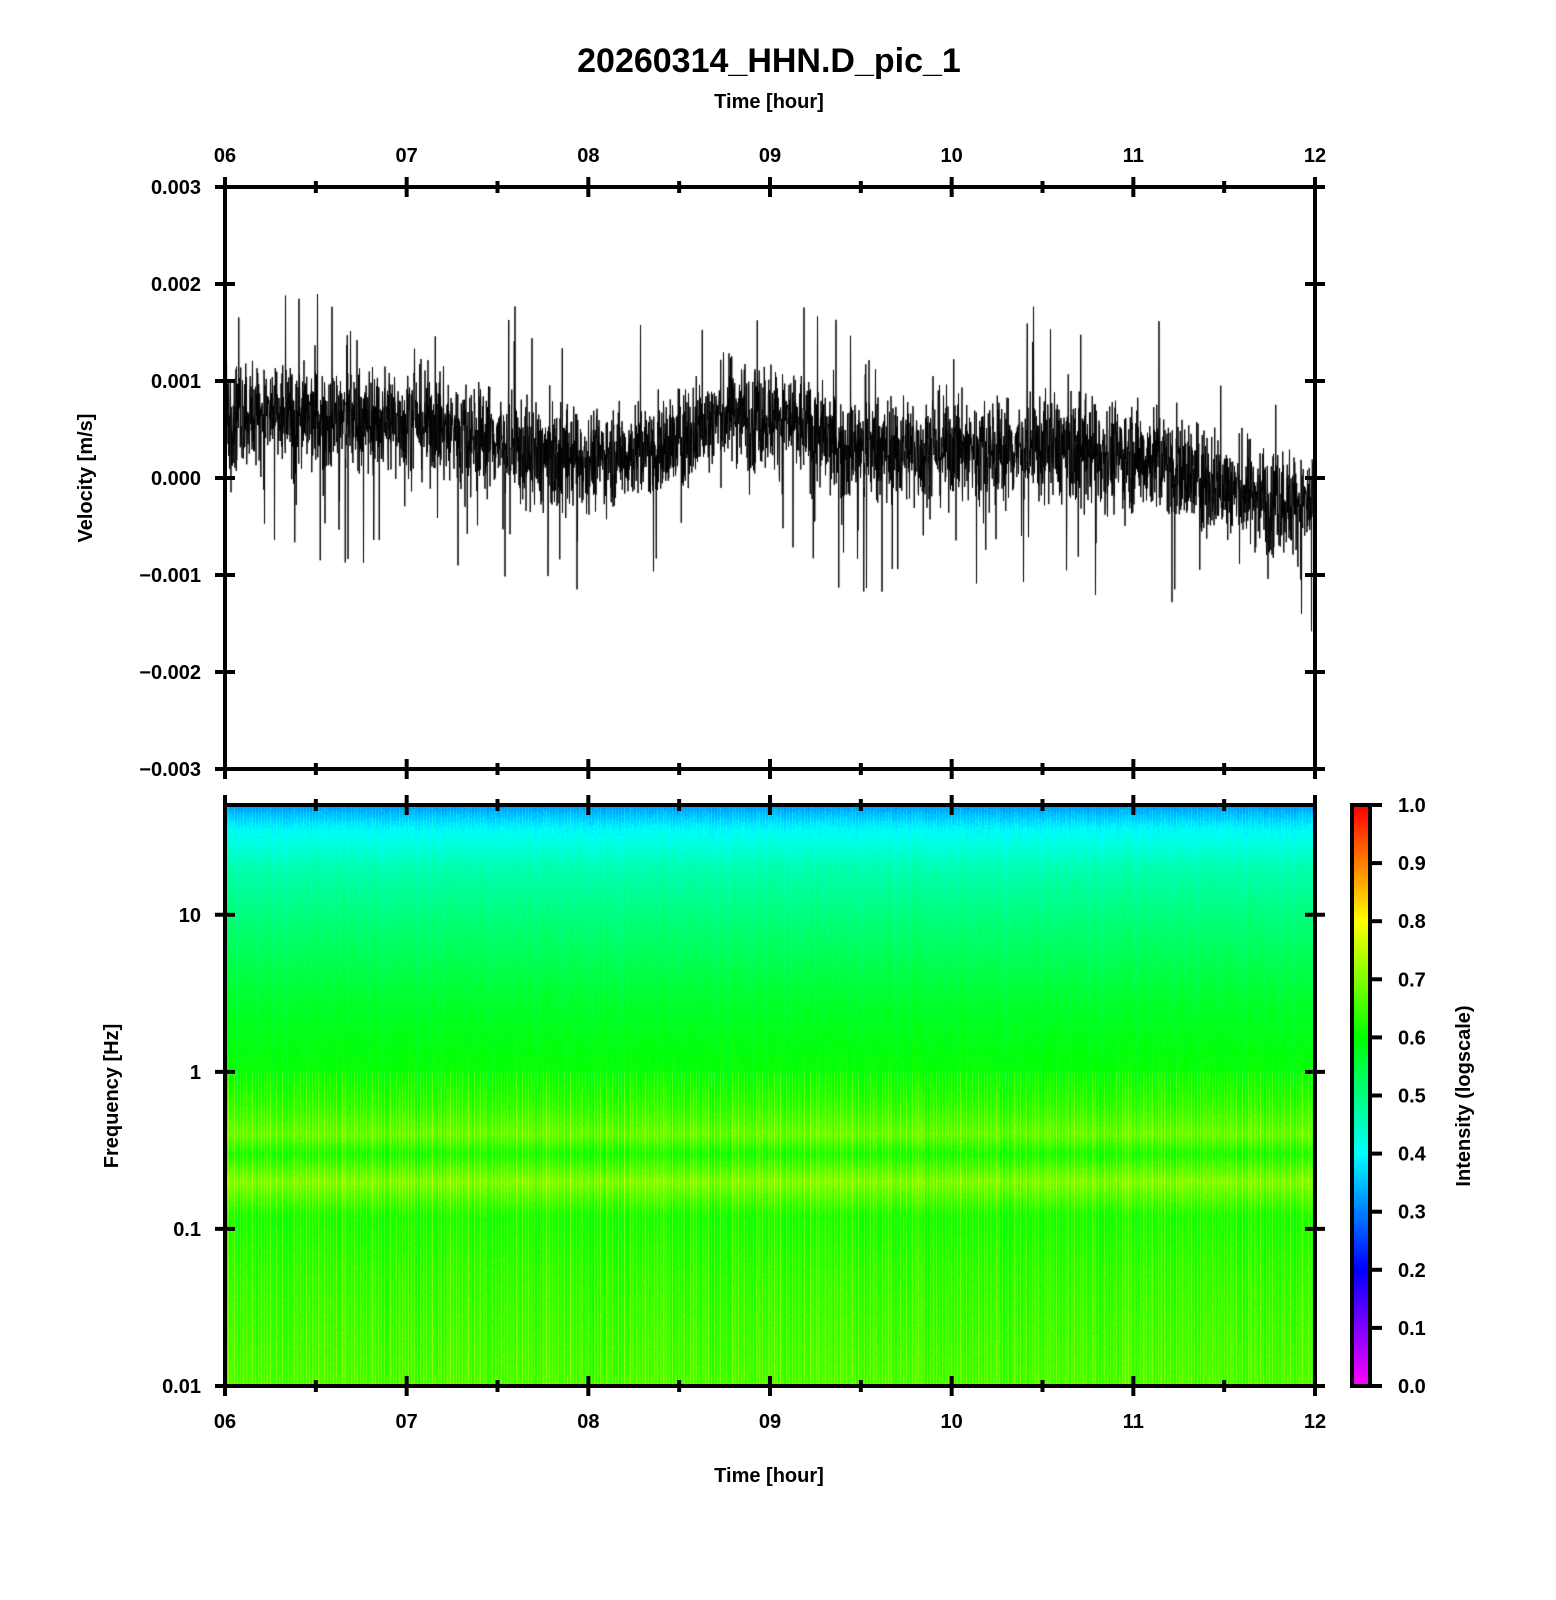 Image resolution: width=1556 pixels, height=1600 pixels. What do you see at coordinates (86, 478) in the screenshot?
I see `waveform-y-axis-label: Velocity [m/s]` at bounding box center [86, 478].